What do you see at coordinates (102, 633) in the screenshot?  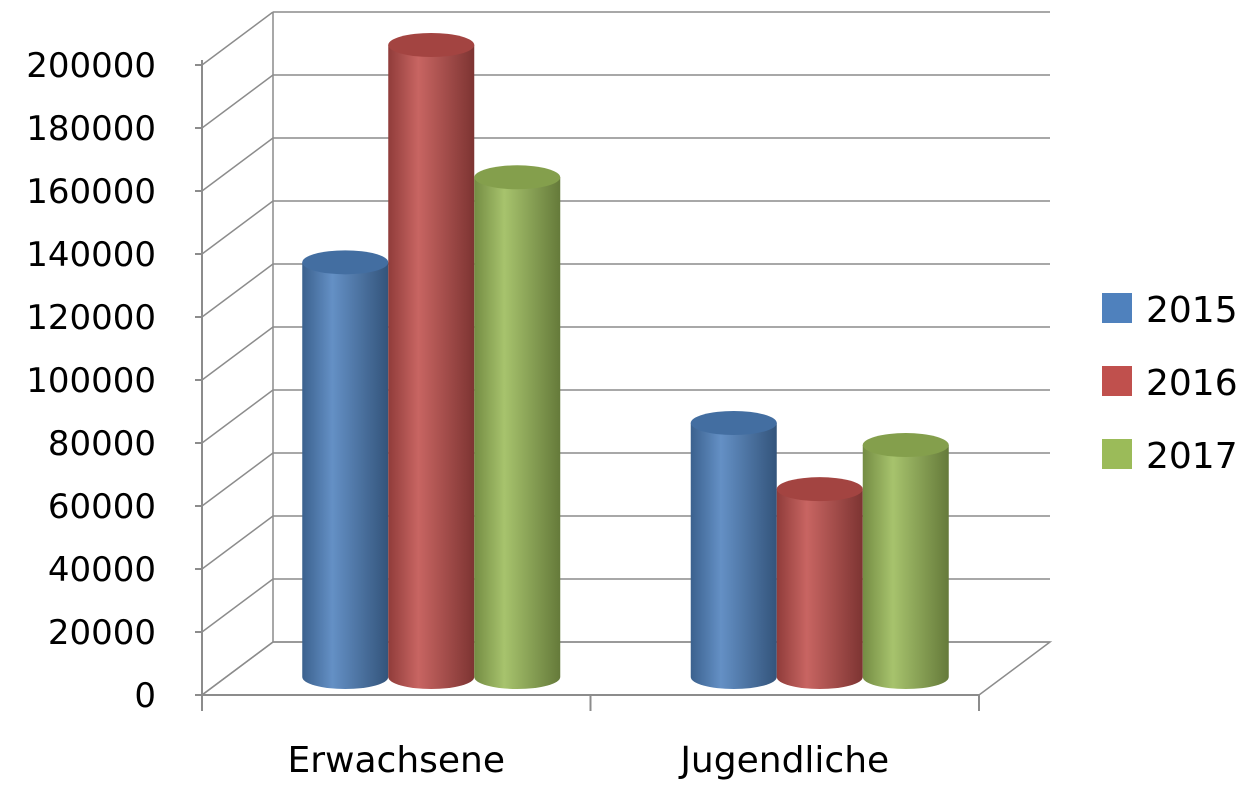 I see `y-tick-label: 20000` at bounding box center [102, 633].